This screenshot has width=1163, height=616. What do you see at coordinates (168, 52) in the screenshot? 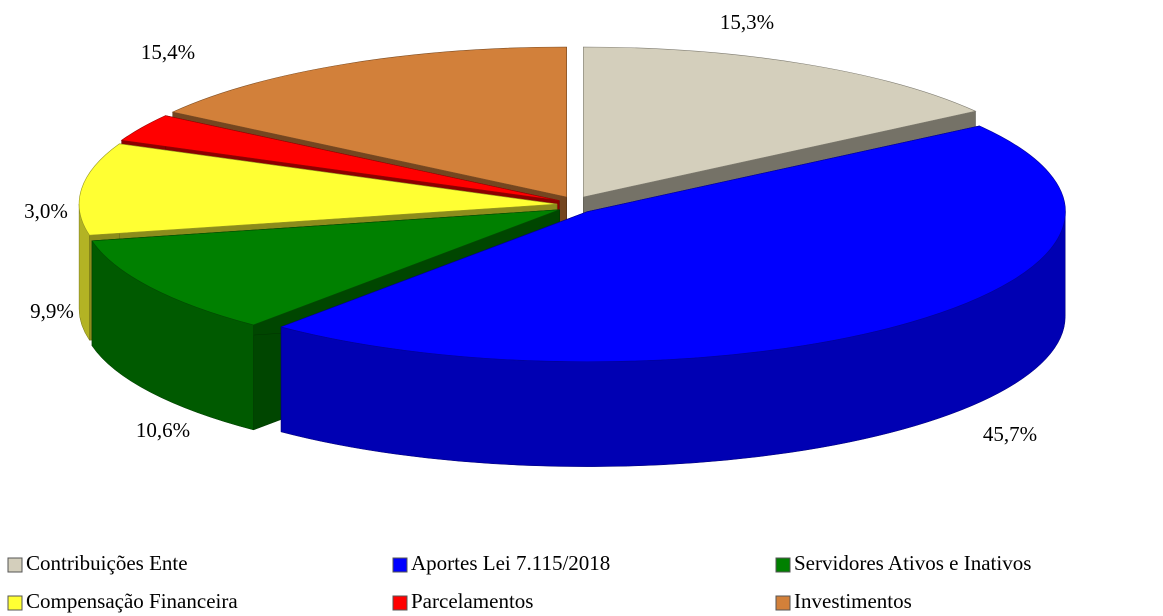
I see `data-label: 15,4%` at bounding box center [168, 52].